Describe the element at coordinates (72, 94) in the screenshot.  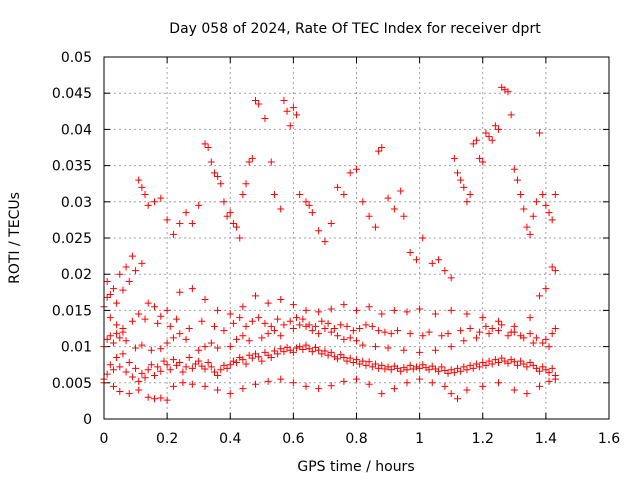
I see `y-tick-label: 0.045` at that location.